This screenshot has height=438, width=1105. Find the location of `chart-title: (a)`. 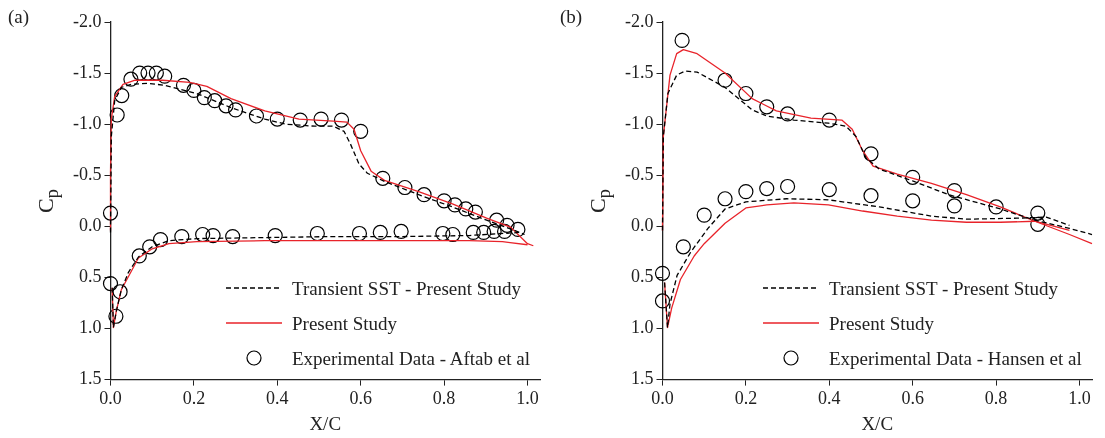

chart-title: (a) is located at coordinates (19, 17).